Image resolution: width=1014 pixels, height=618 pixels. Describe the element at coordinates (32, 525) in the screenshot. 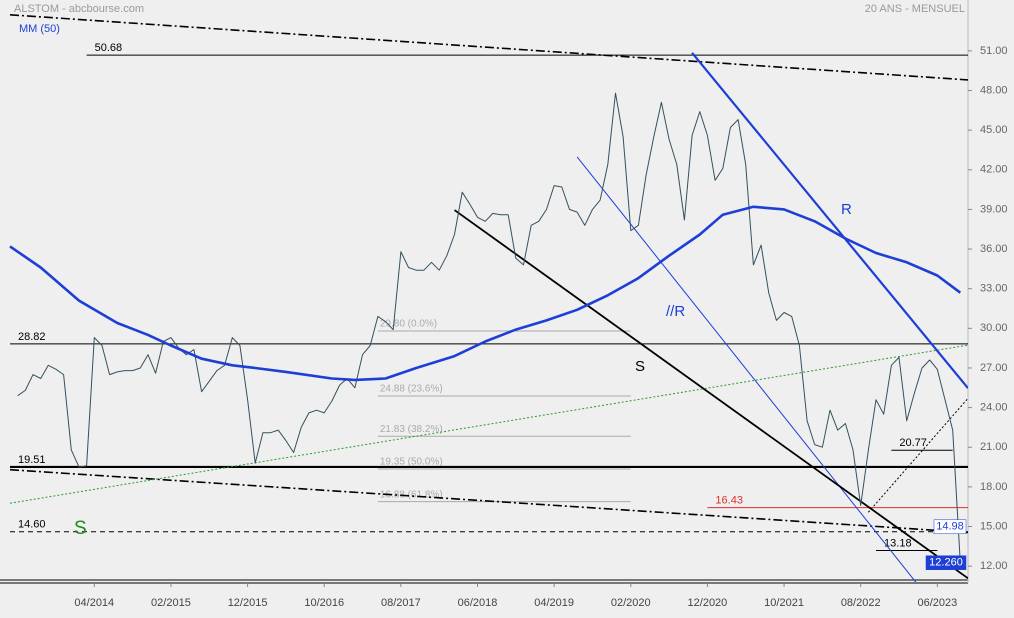

I see `level-label: 14.60` at that location.